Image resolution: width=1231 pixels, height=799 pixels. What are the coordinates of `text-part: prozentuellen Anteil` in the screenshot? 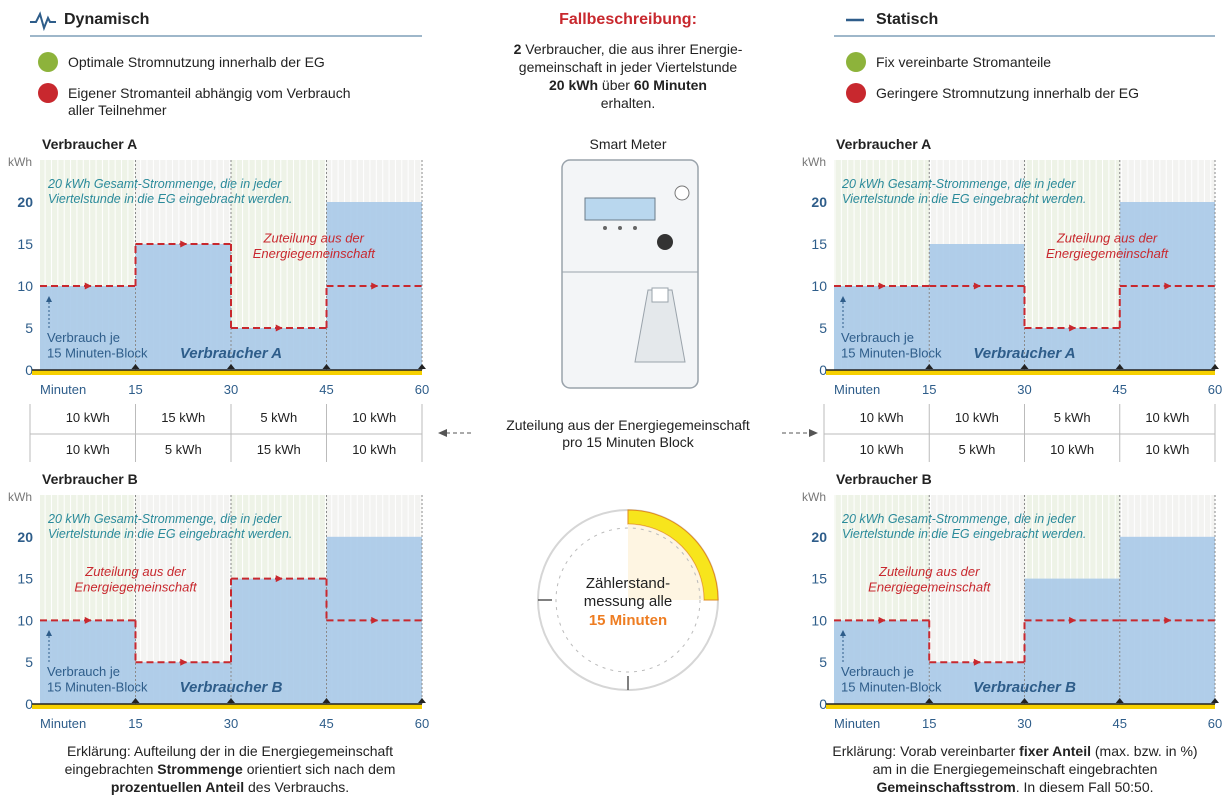 It's located at (177, 787).